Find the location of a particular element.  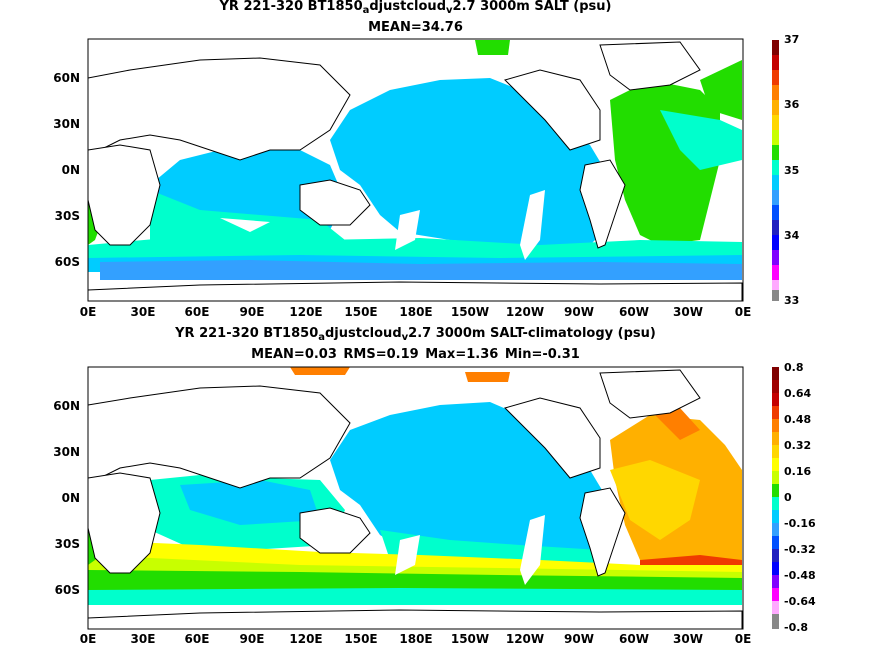

map2-lon-label: 150E is located at coordinates (361, 639).